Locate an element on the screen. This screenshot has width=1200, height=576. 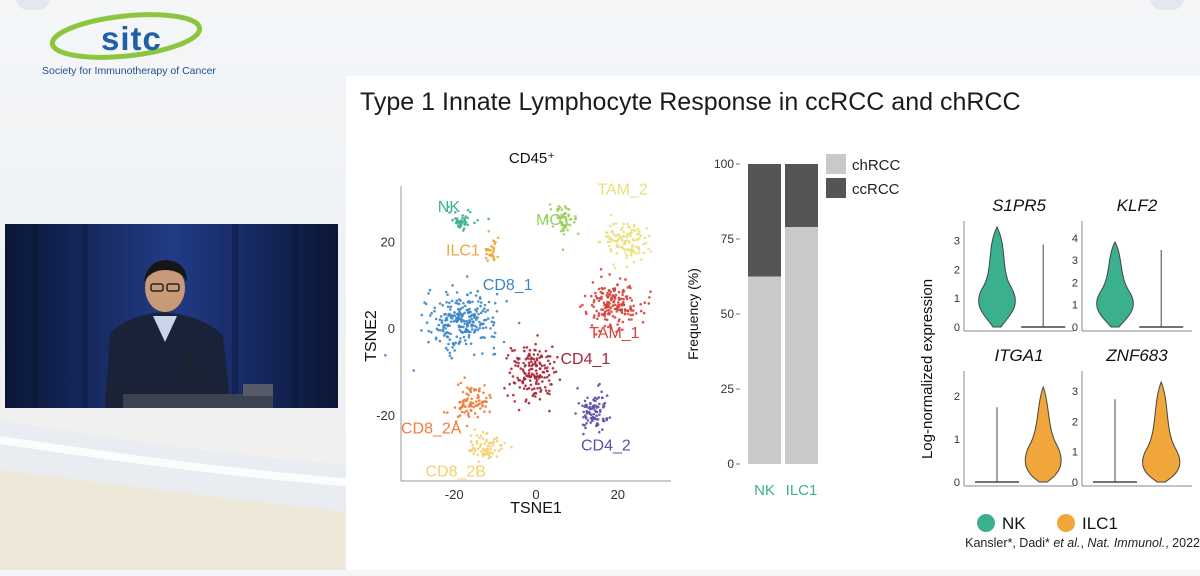
bar-x-tick-ilc1: ILC1 is located at coordinates (802, 490).